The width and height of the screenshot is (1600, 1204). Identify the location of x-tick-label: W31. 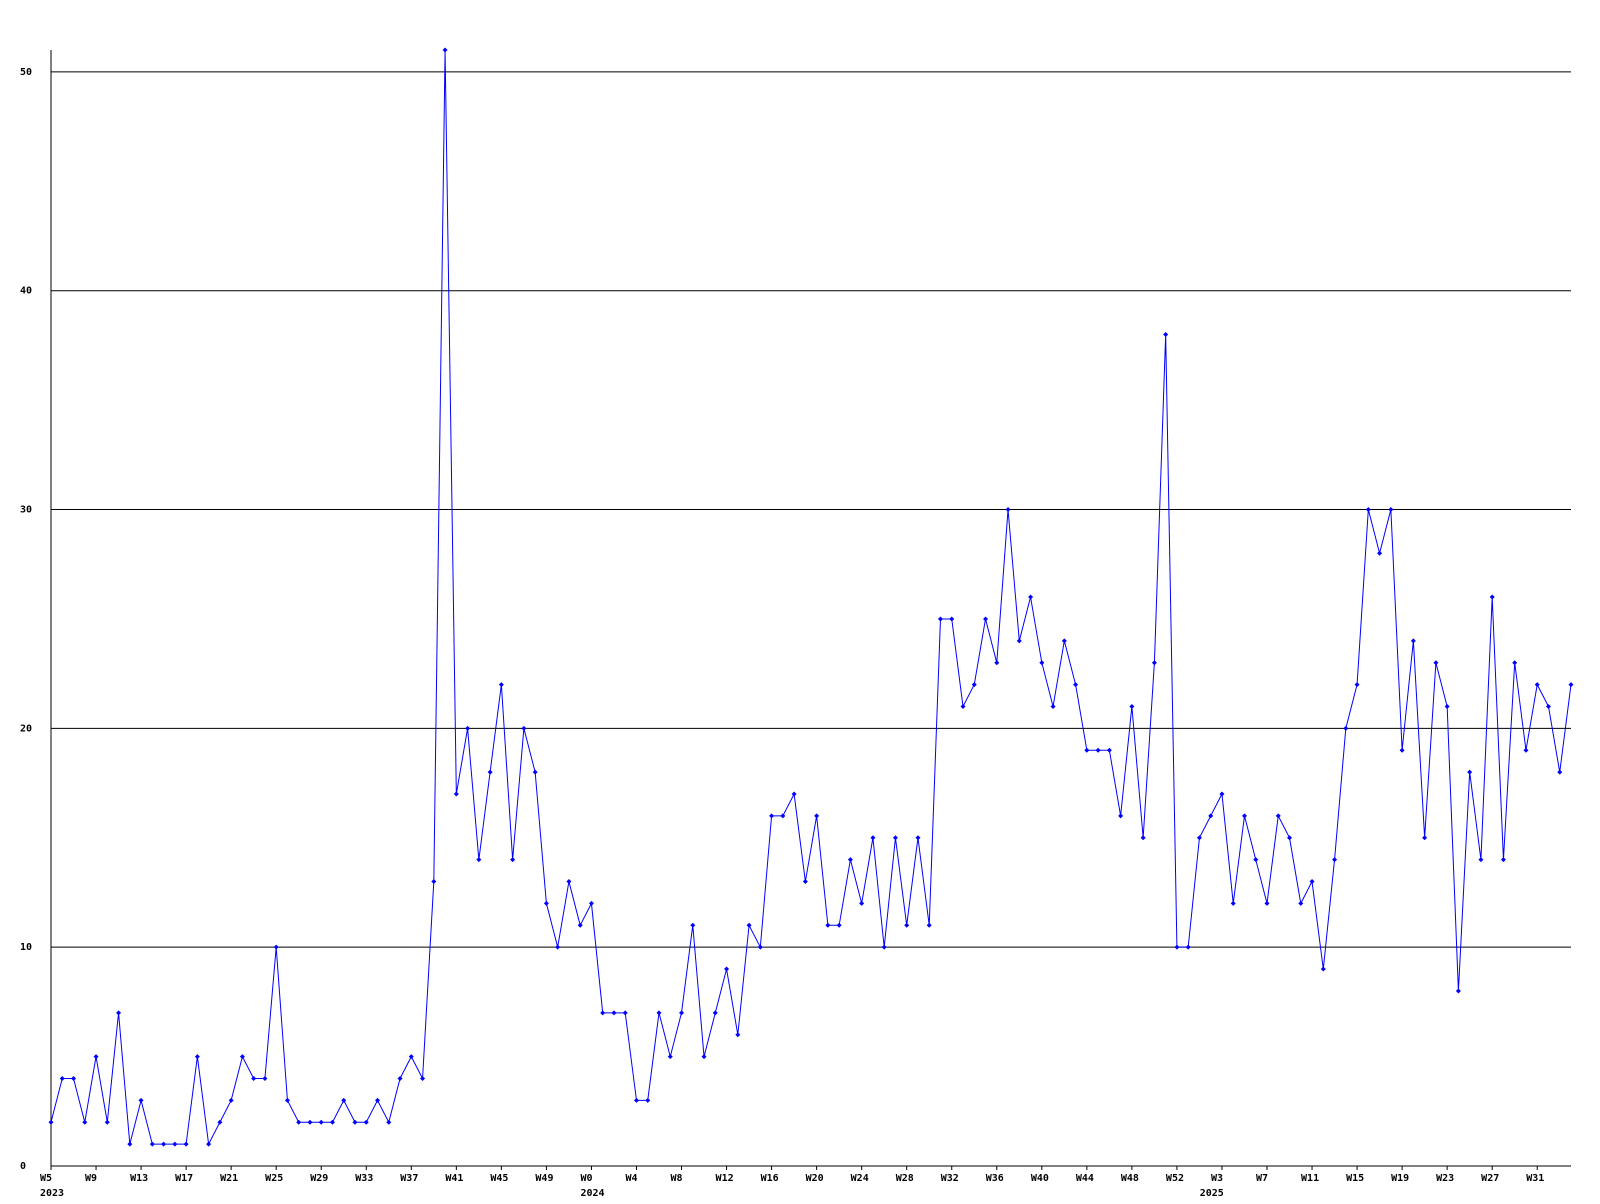
(1535, 1178).